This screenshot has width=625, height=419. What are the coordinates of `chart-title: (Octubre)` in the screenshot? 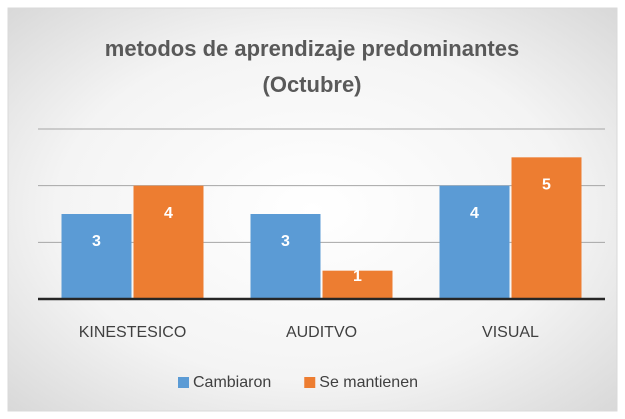 It's located at (312, 84).